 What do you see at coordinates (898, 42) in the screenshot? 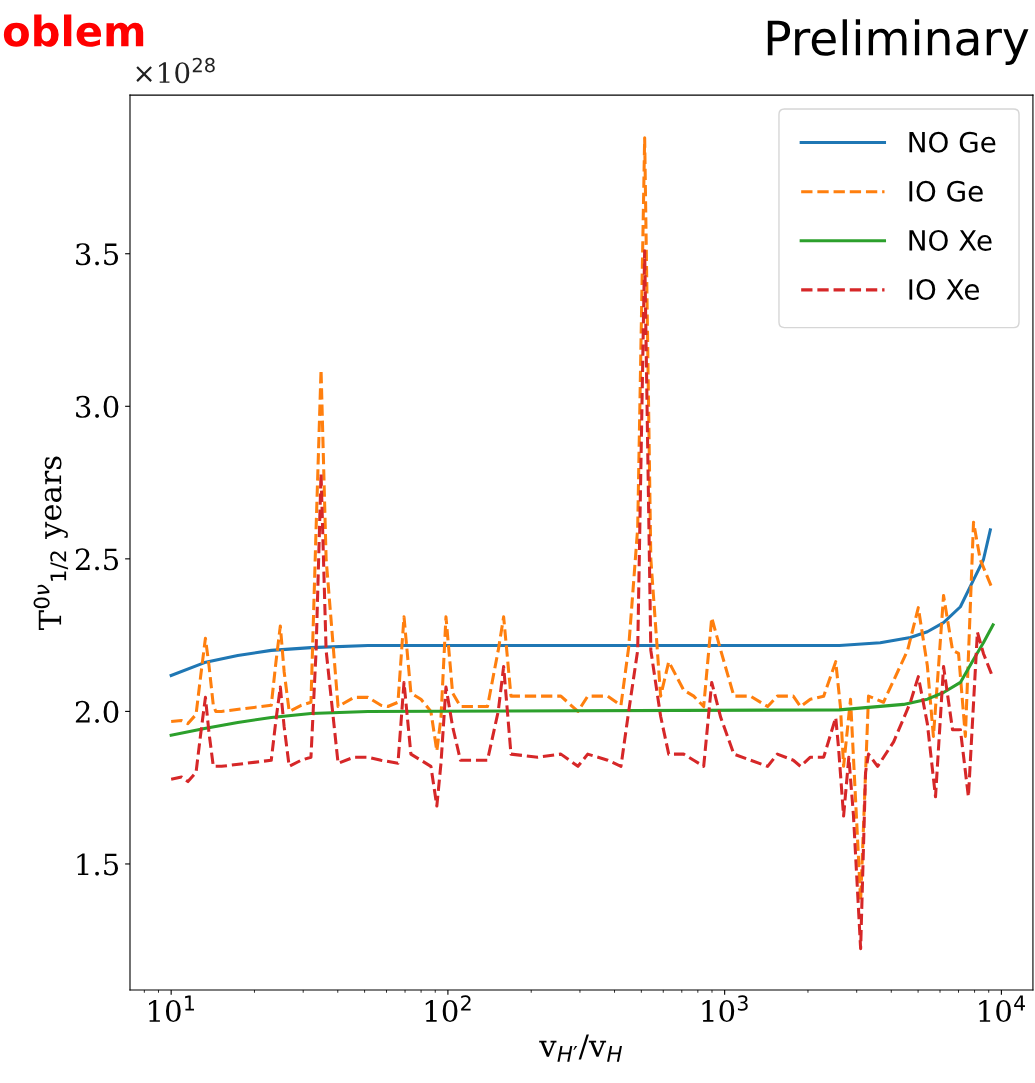
I see `text: Preliminary` at bounding box center [898, 42].